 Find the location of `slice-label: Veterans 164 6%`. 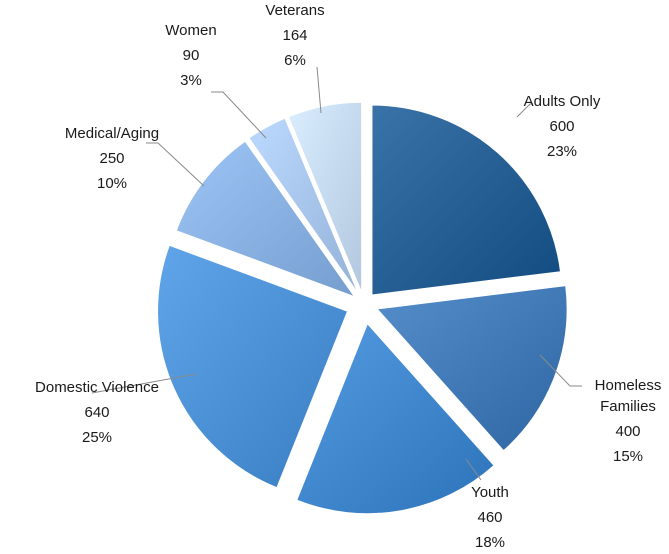

slice-label: Veterans 164 6% is located at coordinates (294, 35).